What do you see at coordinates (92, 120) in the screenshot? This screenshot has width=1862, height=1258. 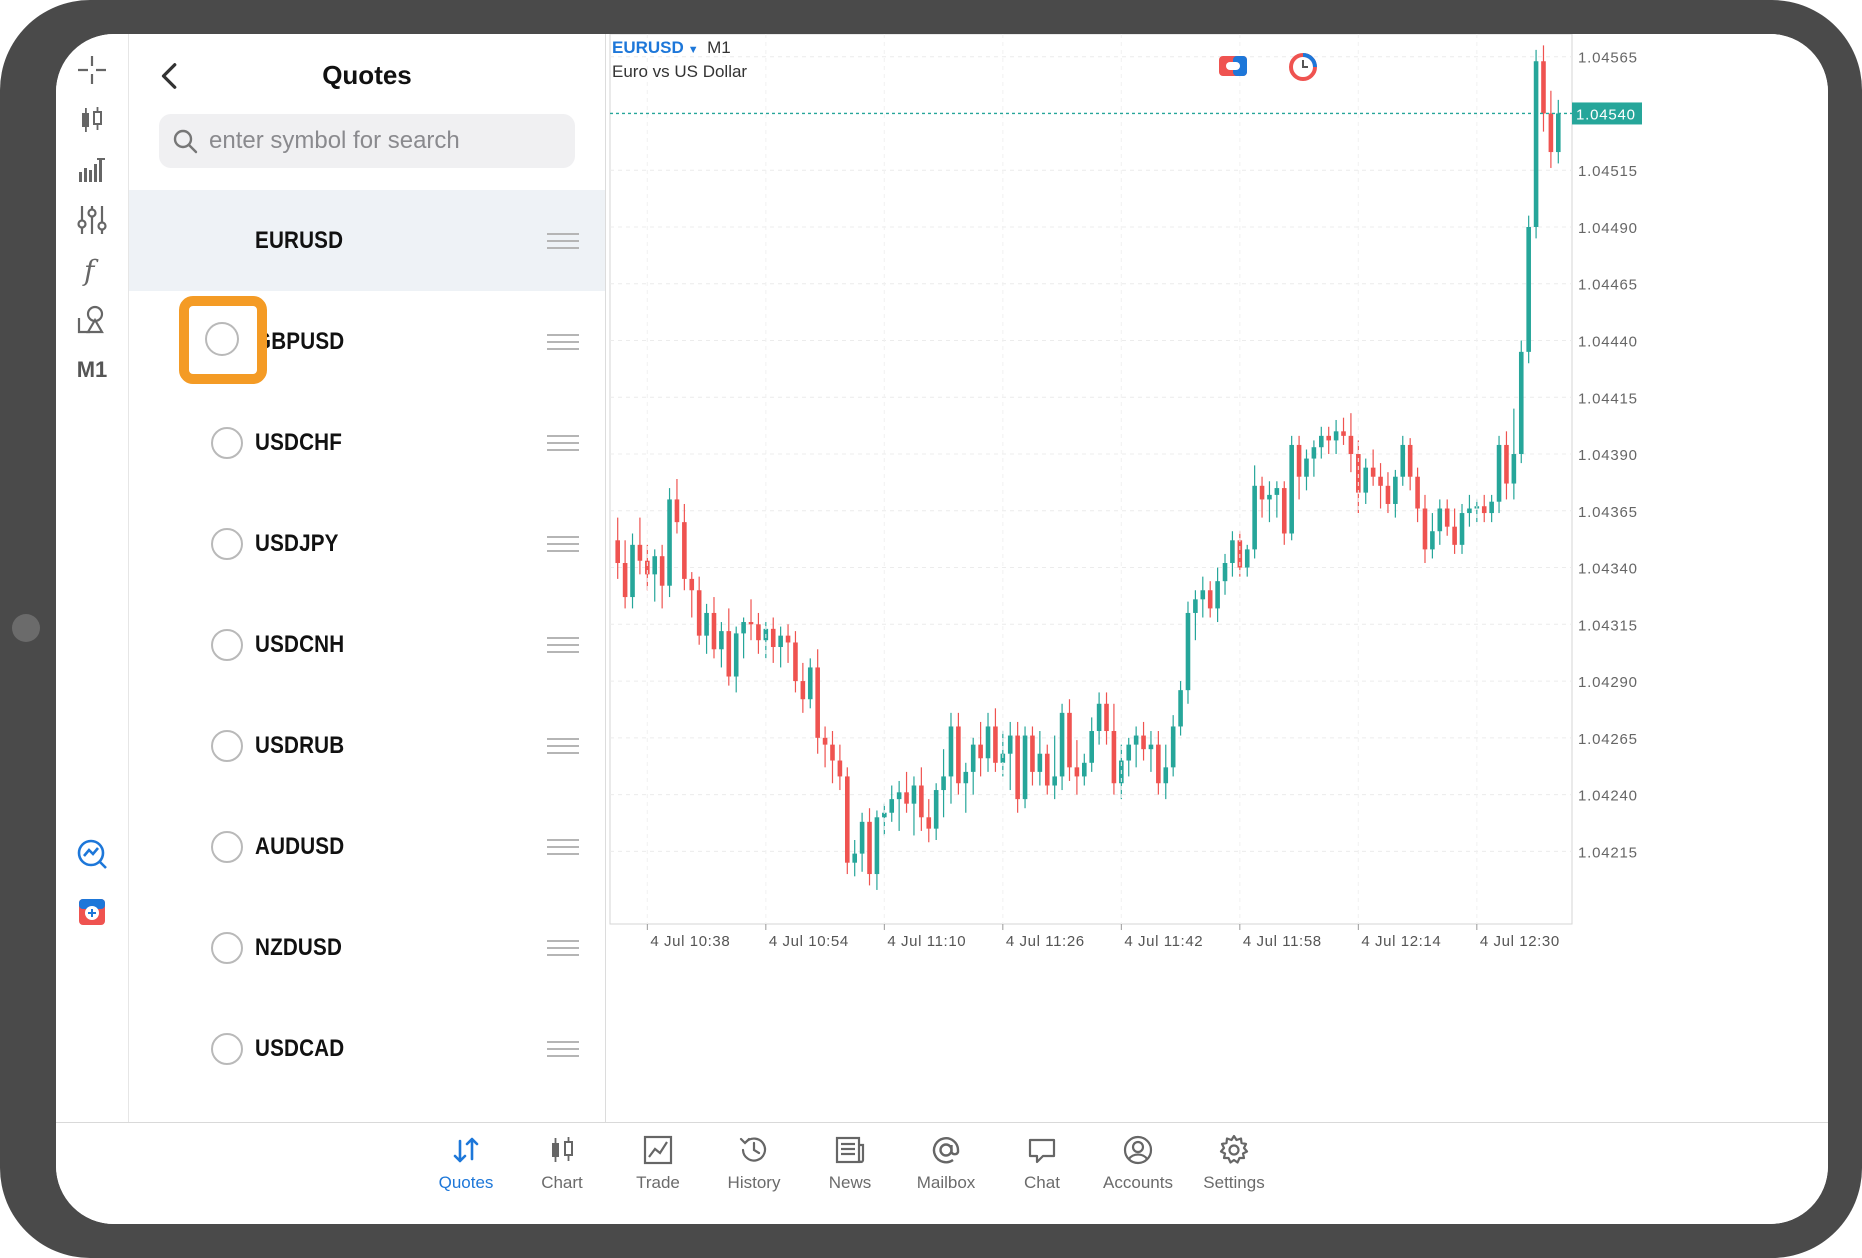 I see `candles-icon` at bounding box center [92, 120].